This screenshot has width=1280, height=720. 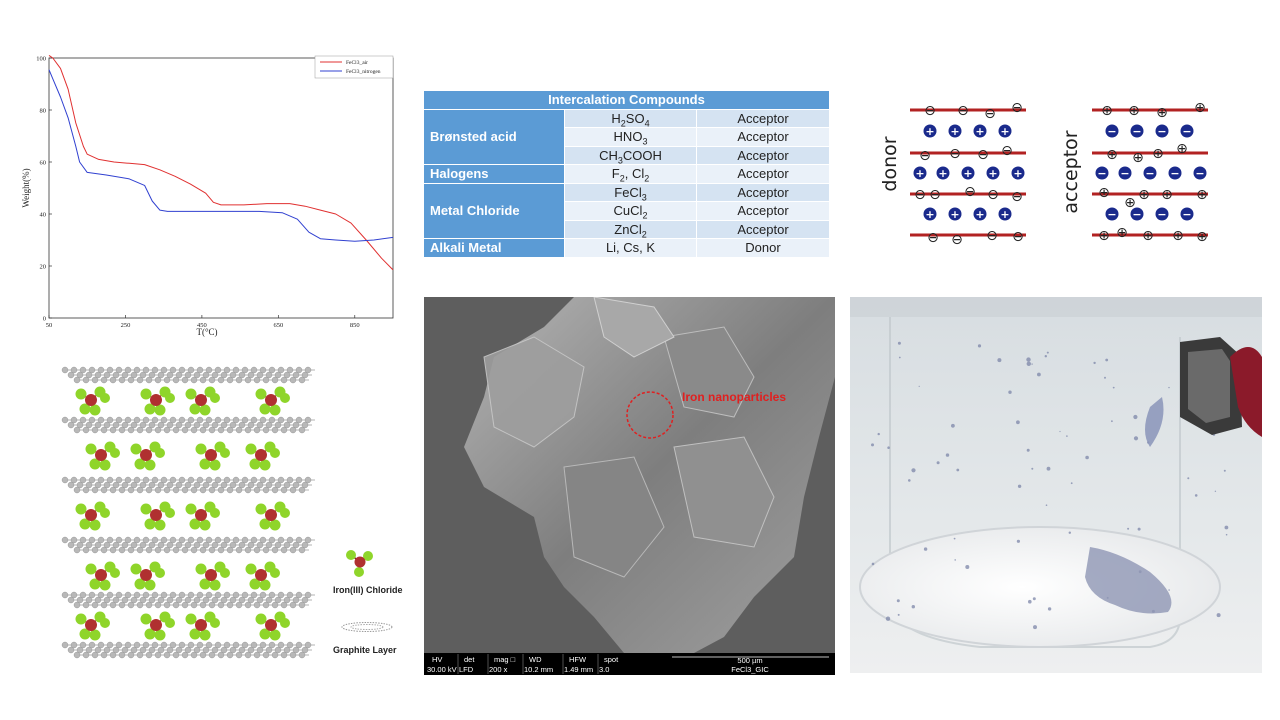 What do you see at coordinates (630, 192) in the screenshot?
I see `compound-fecl3: FeCl3` at bounding box center [630, 192].